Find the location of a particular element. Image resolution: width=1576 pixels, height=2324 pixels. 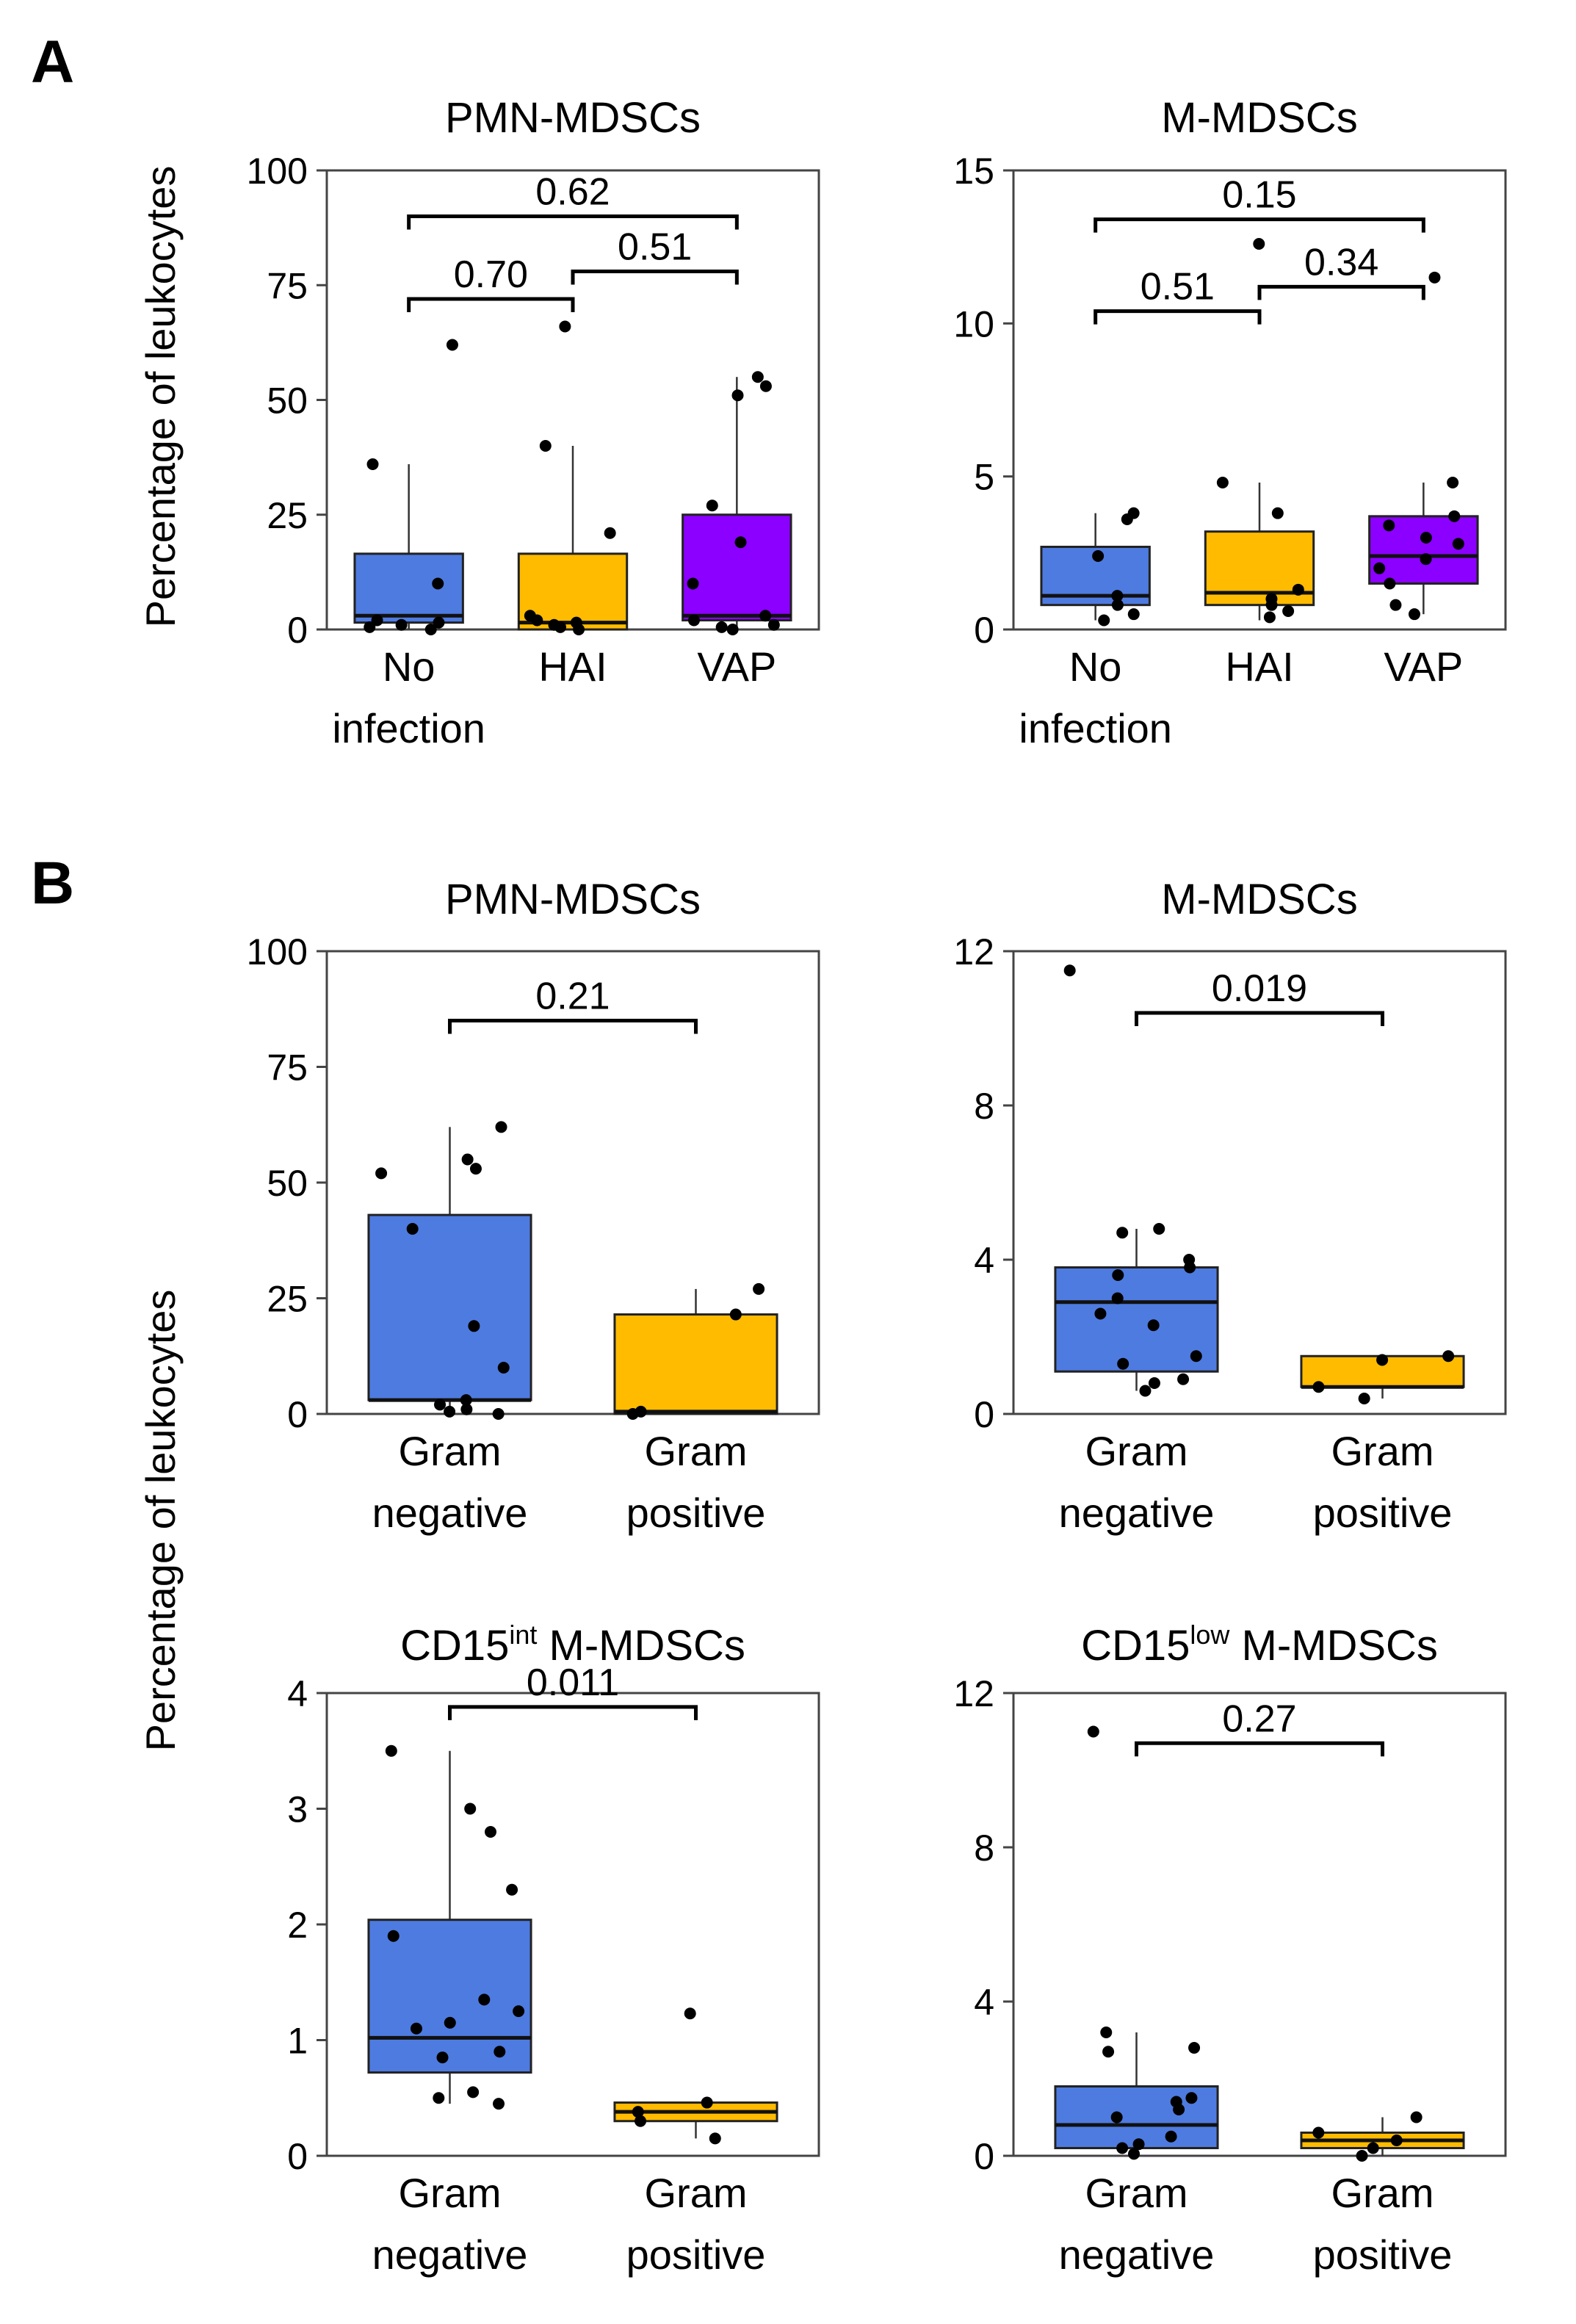

y-tick-label: 75 is located at coordinates (287, 286).